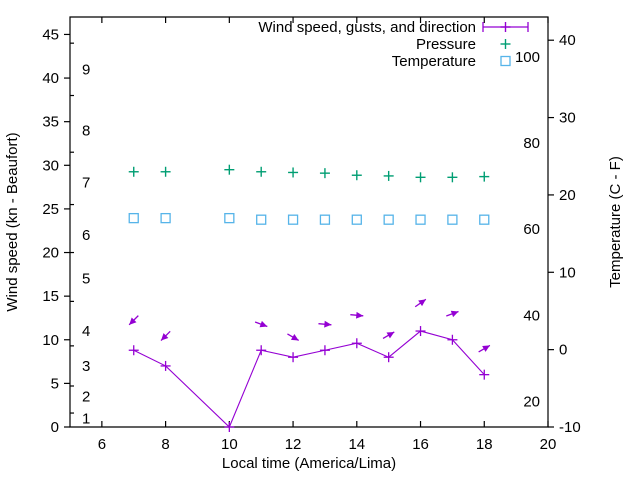 This screenshot has width=640, height=480. Describe the element at coordinates (293, 444) in the screenshot. I see `x-tick-label: 12` at that location.